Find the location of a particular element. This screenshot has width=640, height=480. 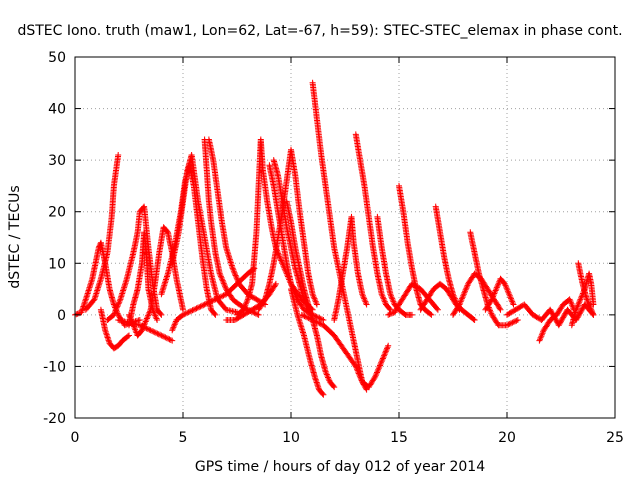

y-tick-label: 0 is located at coordinates (61, 316).